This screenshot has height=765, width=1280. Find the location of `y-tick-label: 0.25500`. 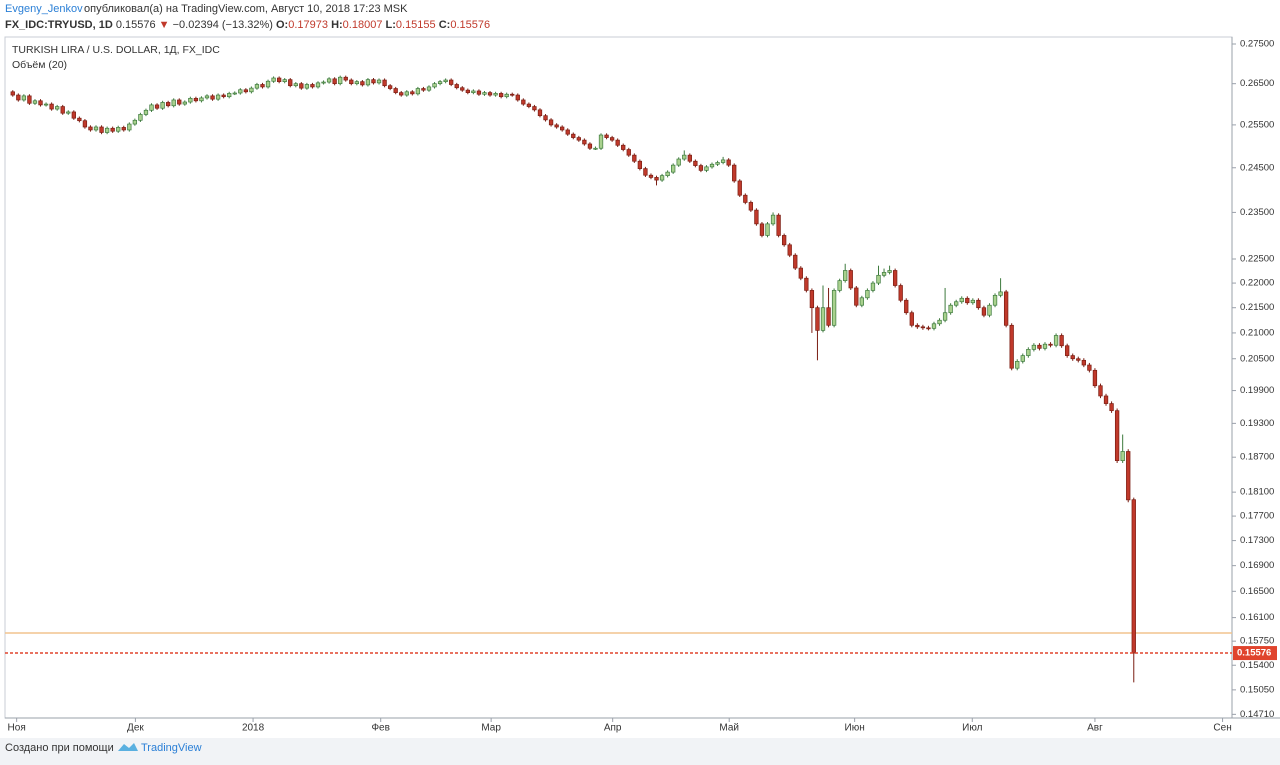

y-tick-label: 0.25500 is located at coordinates (1257, 124).